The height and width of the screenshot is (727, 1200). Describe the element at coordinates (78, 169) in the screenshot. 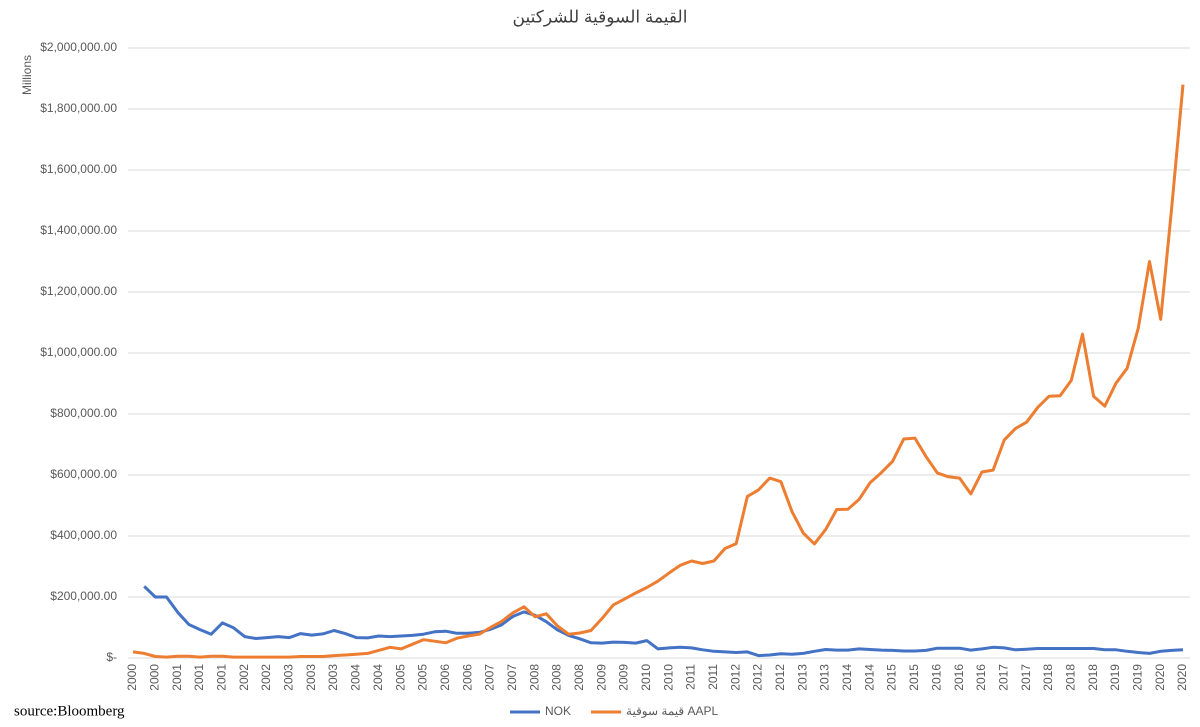

I see `y-tick-label: $1,600,000.00` at that location.